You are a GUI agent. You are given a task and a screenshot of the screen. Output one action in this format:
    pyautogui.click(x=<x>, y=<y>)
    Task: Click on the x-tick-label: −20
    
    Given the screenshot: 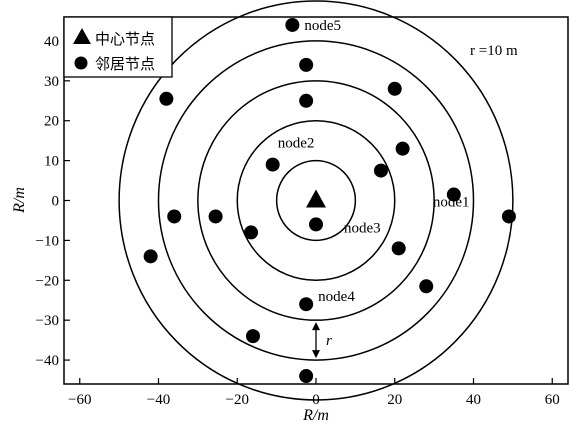 What is the action you would take?
    pyautogui.click(x=237, y=400)
    